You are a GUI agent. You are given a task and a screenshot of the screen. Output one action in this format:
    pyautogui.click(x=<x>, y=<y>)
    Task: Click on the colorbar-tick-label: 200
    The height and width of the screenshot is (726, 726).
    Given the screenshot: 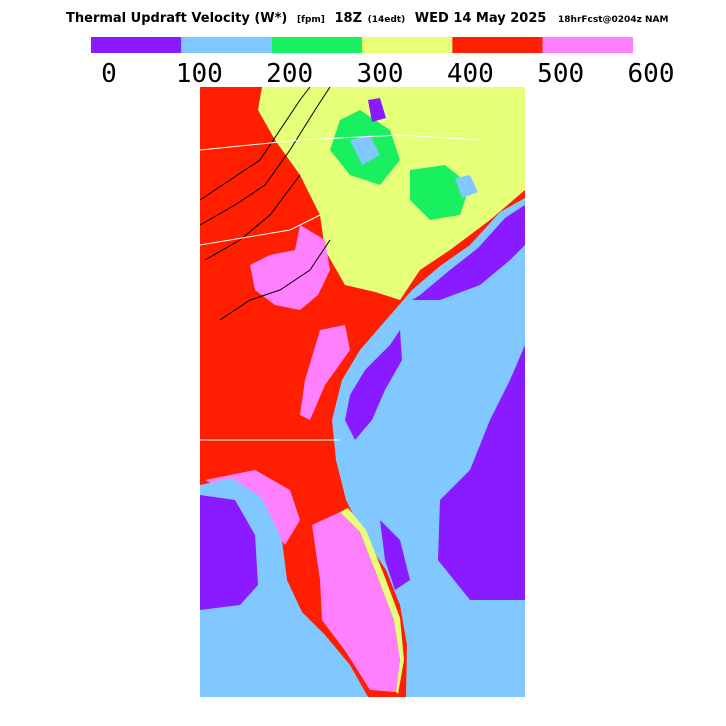 What is the action you would take?
    pyautogui.click(x=289, y=74)
    